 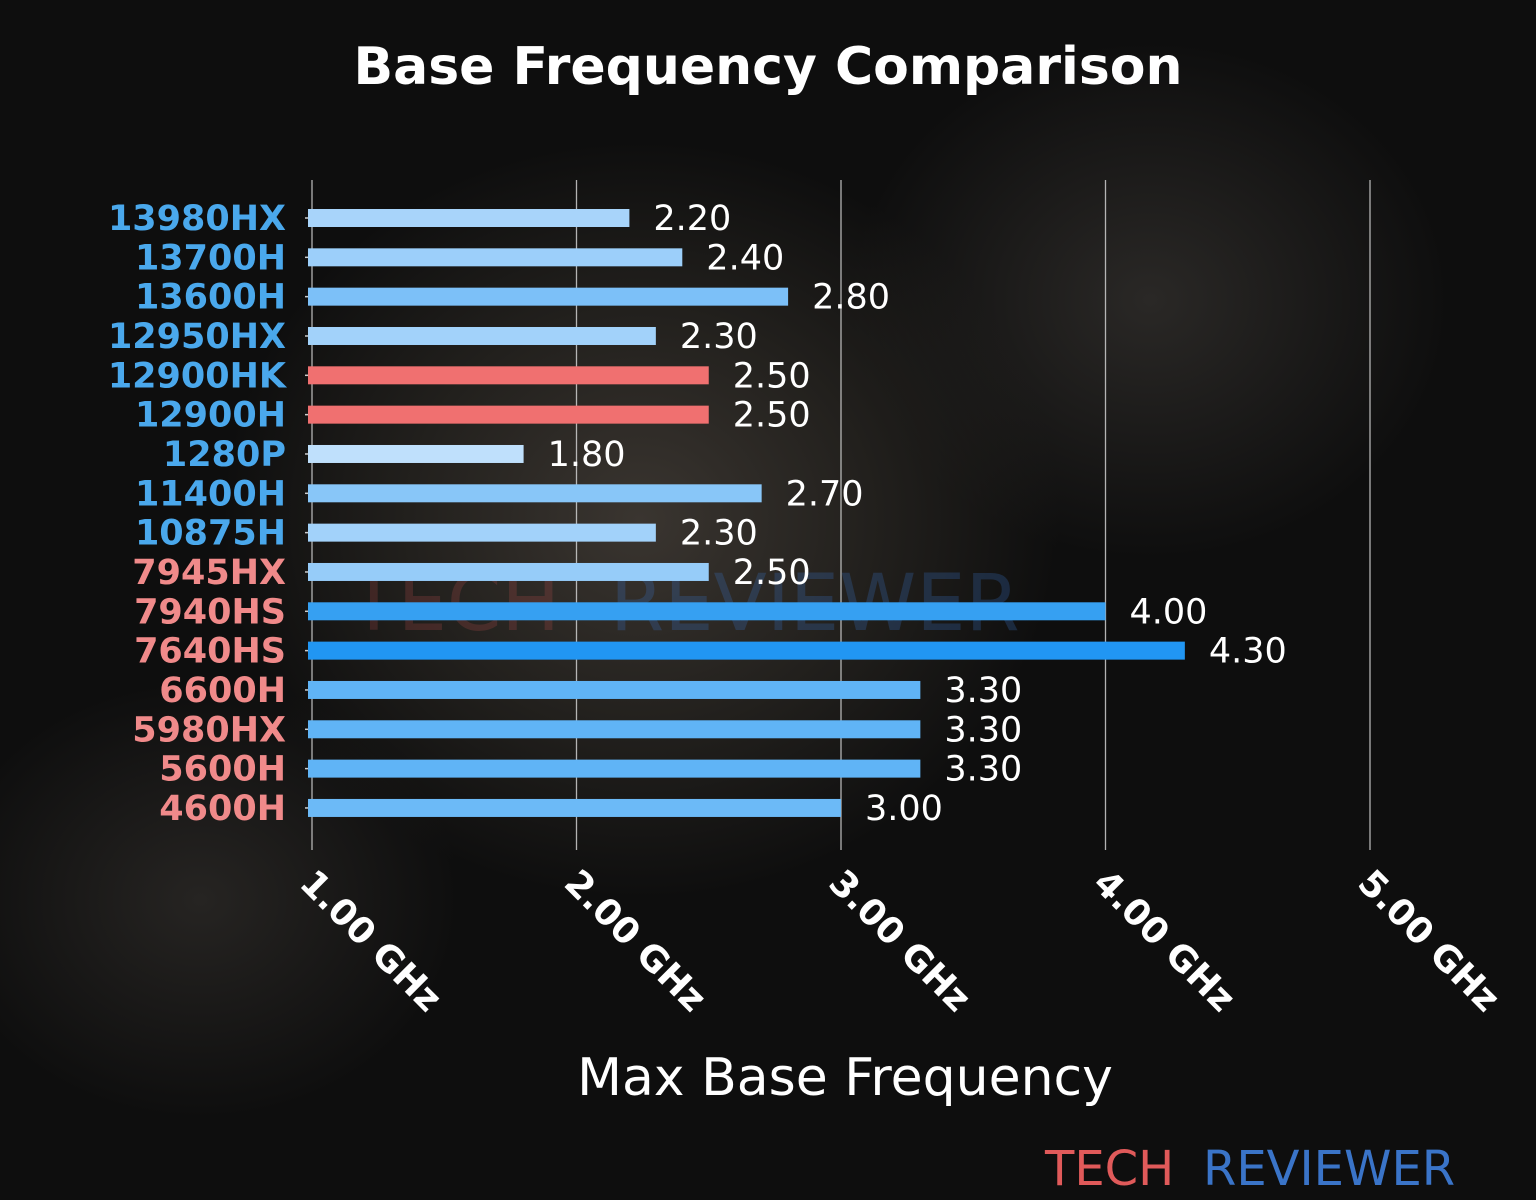 What do you see at coordinates (222, 809) in the screenshot?
I see `y-tick-label: 4600H` at bounding box center [222, 809].